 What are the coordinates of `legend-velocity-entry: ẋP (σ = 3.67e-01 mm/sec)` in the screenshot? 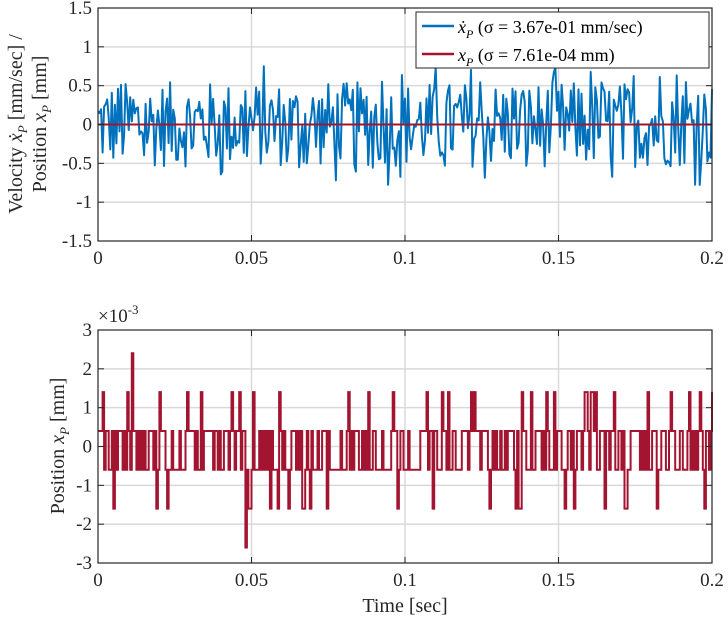 It's located at (550, 29).